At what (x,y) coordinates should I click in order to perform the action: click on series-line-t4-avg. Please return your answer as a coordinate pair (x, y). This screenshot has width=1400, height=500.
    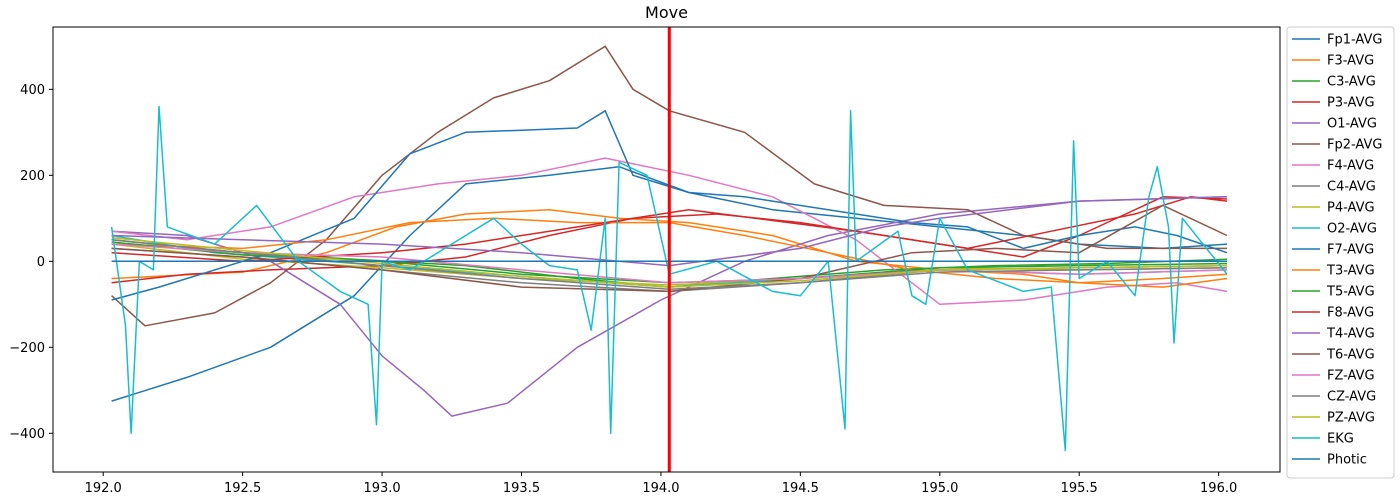
    Looking at the image, I should click on (669, 231).